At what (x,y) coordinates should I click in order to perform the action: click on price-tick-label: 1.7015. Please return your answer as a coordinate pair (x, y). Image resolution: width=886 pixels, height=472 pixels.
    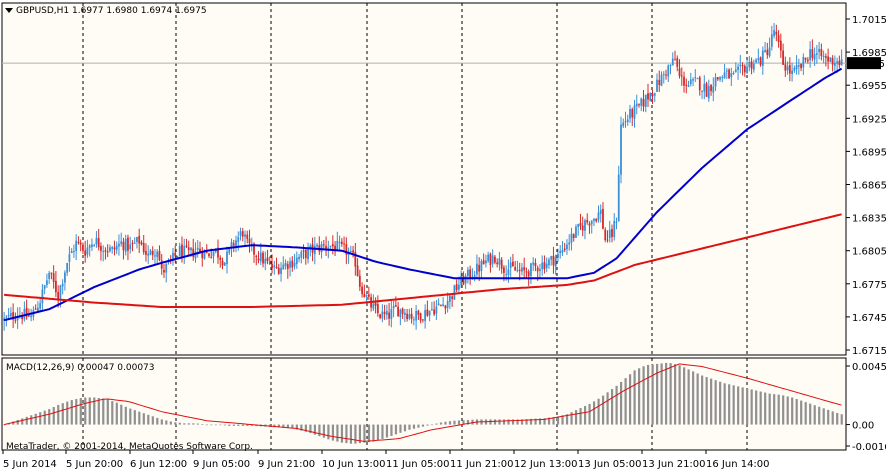
    Looking at the image, I should click on (869, 20).